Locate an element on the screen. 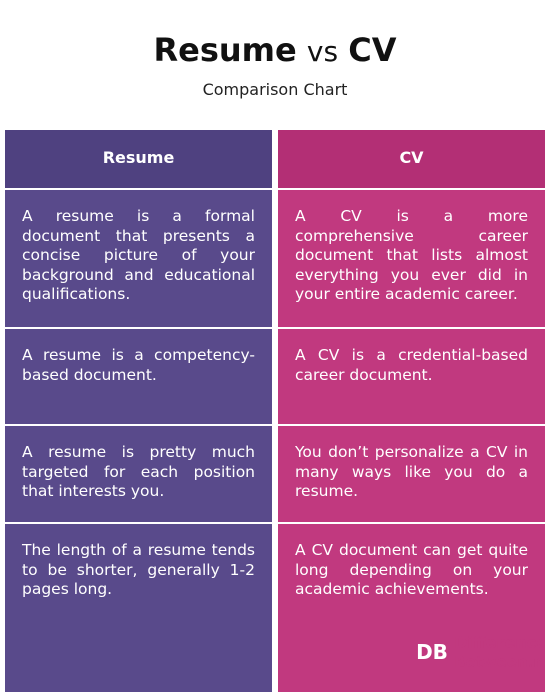 The height and width of the screenshot is (697, 550). logo-mark: DB is located at coordinates (432, 652).